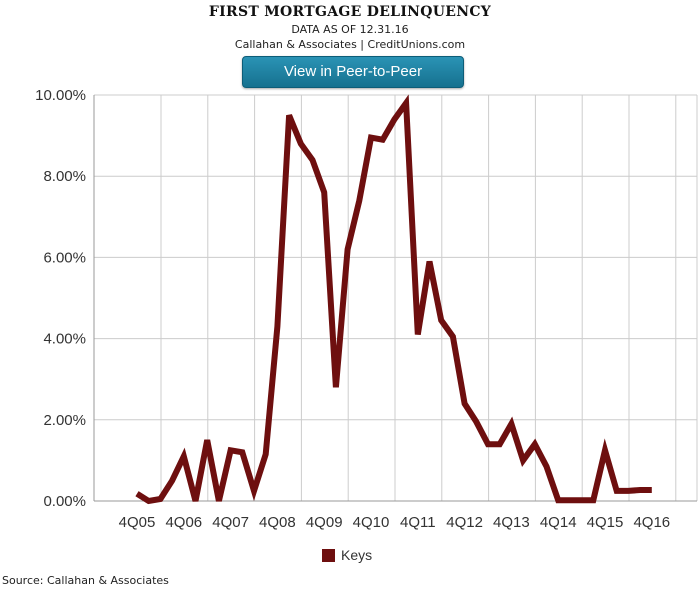 This screenshot has width=700, height=590. What do you see at coordinates (418, 522) in the screenshot?
I see `x-tick-label: 4Q11` at bounding box center [418, 522].